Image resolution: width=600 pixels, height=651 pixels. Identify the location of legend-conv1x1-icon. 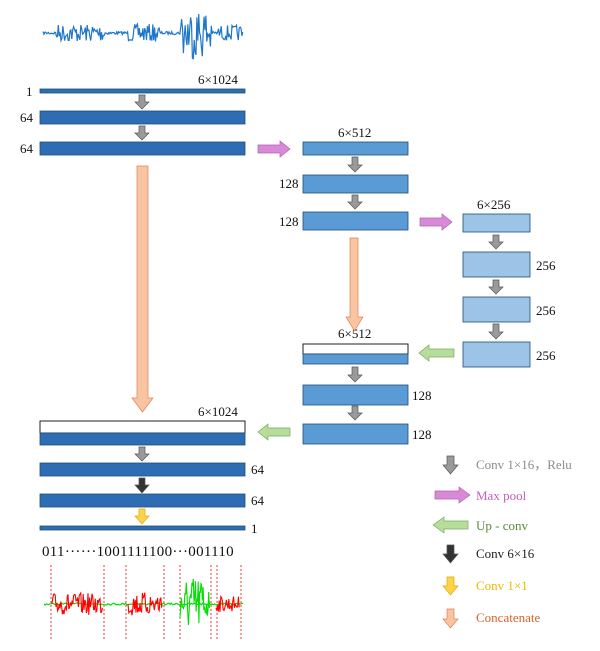
(450, 586).